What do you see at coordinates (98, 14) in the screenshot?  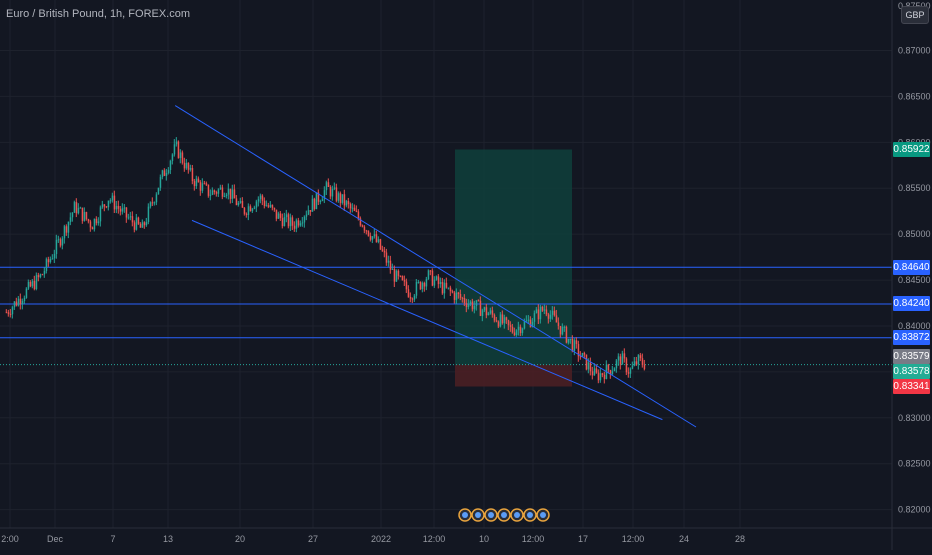 I see `symbol-title: Euro / British Pound, 1h, FOREX.com` at bounding box center [98, 14].